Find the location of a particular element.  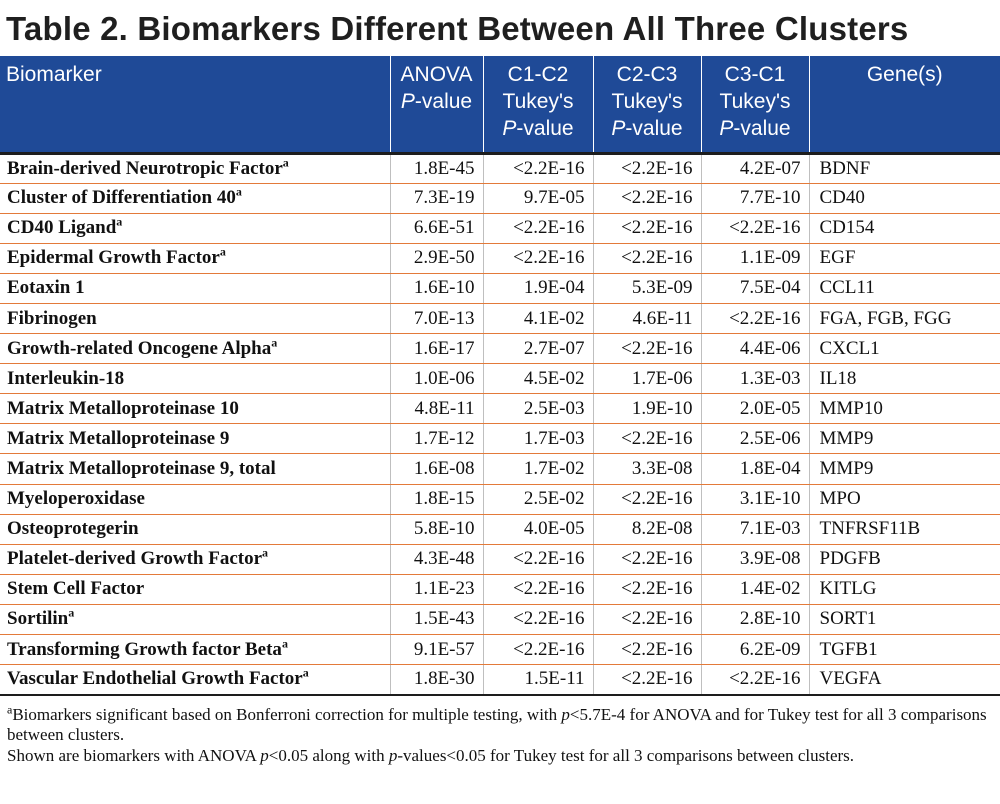

gene-symbols: MMP9 is located at coordinates (904, 469).